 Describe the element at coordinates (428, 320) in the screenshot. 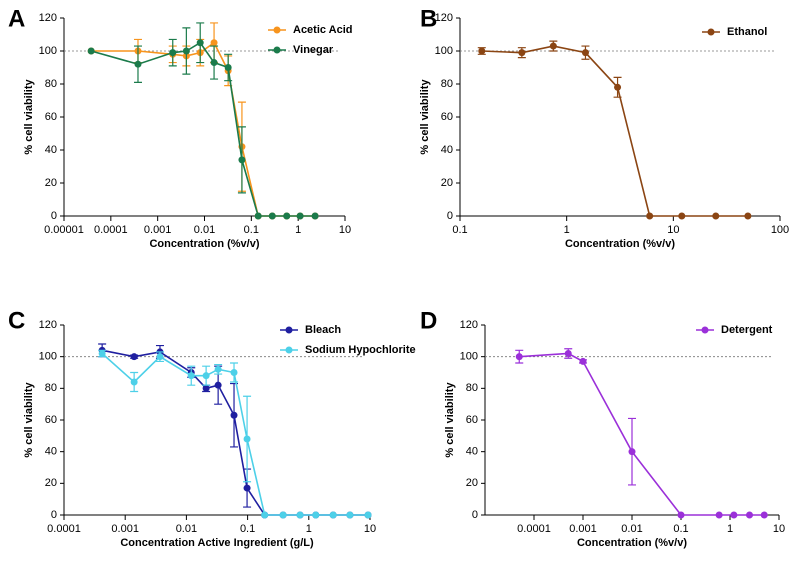

I see `panel-letter: D` at that location.